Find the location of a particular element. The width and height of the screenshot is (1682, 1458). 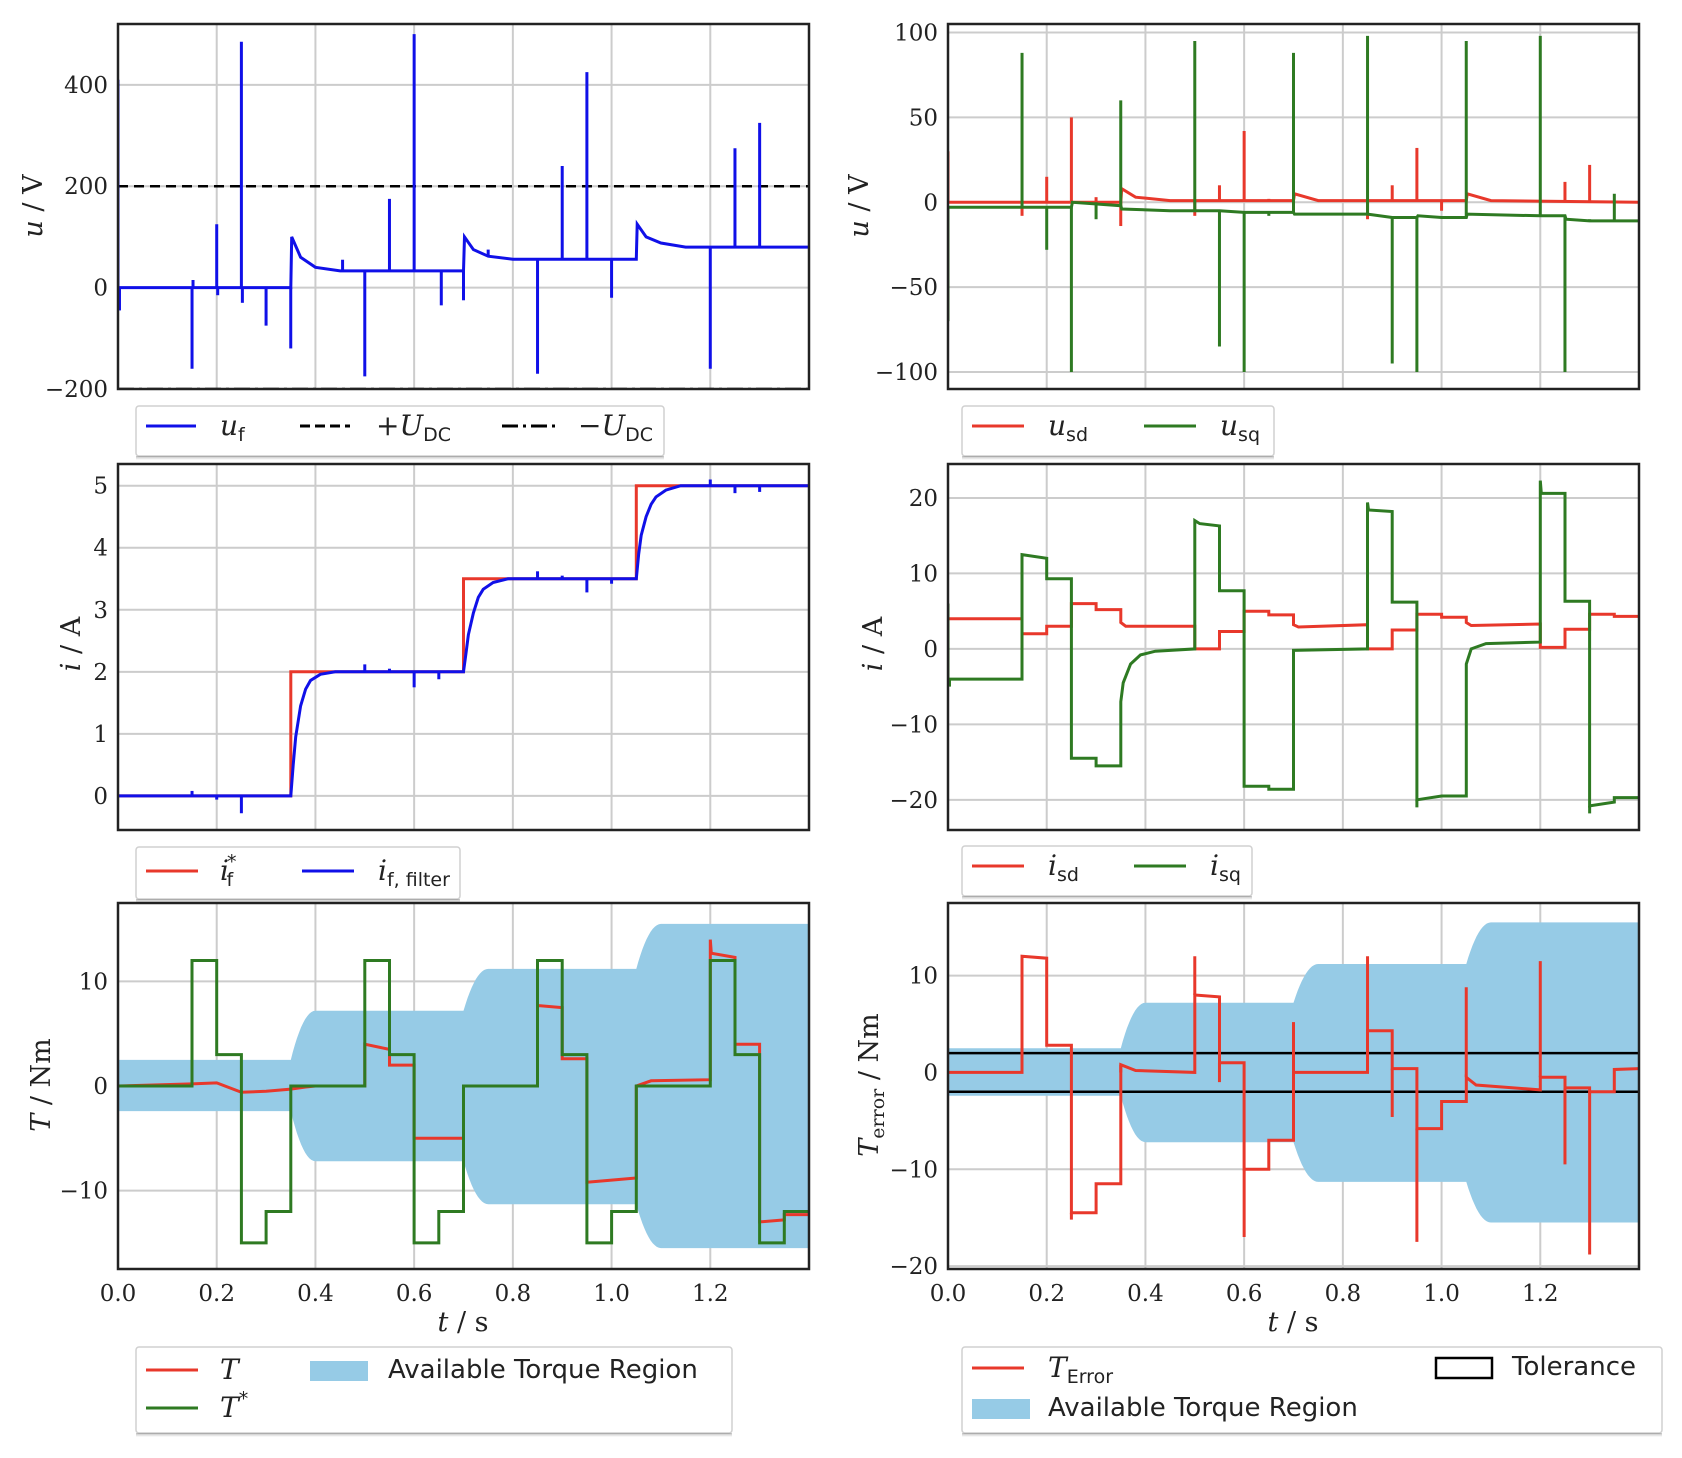

legend-label-isq: isq is located at coordinates (1225, 867).